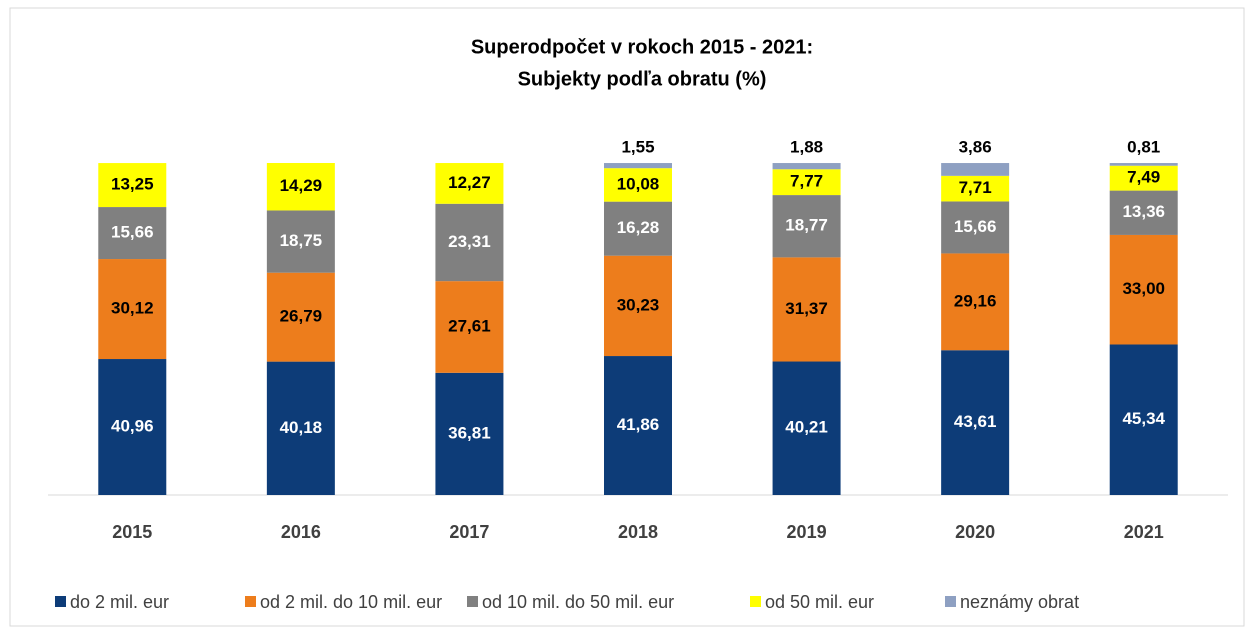 The height and width of the screenshot is (640, 1255). Describe the element at coordinates (1019, 602) in the screenshot. I see `legend-label: neznámy obrat` at that location.